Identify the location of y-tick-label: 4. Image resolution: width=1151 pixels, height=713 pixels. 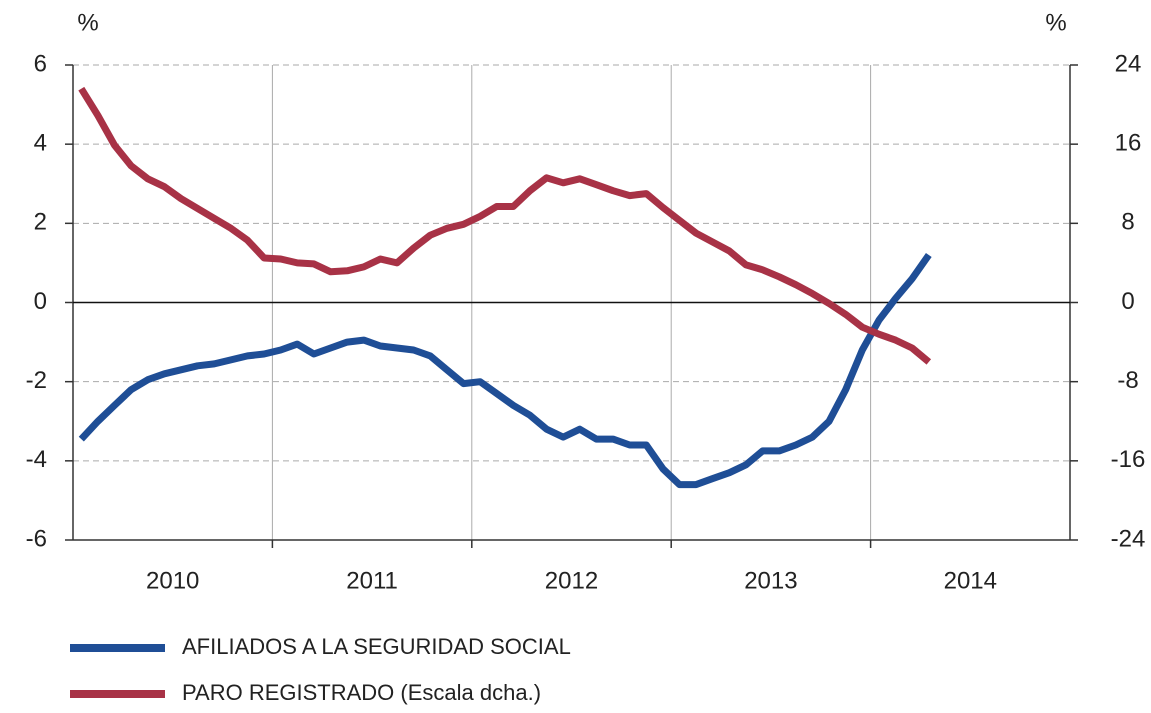
(40, 143).